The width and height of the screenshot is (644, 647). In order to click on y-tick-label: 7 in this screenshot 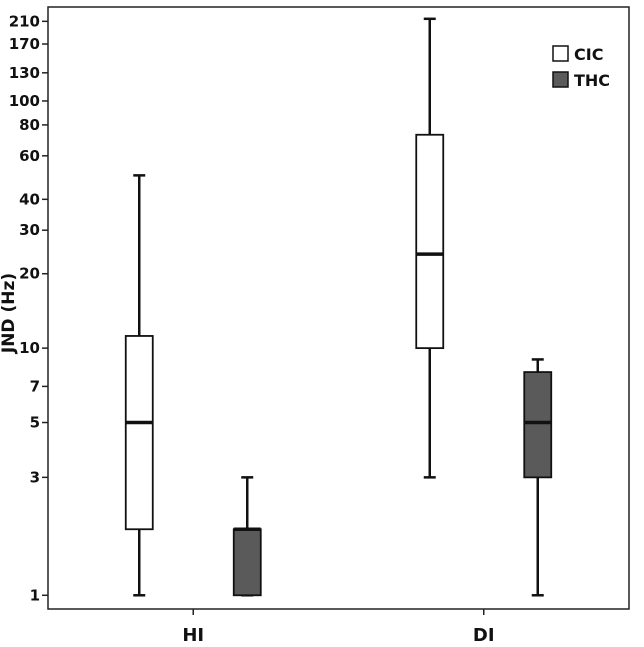, I will do `click(35, 386)`.